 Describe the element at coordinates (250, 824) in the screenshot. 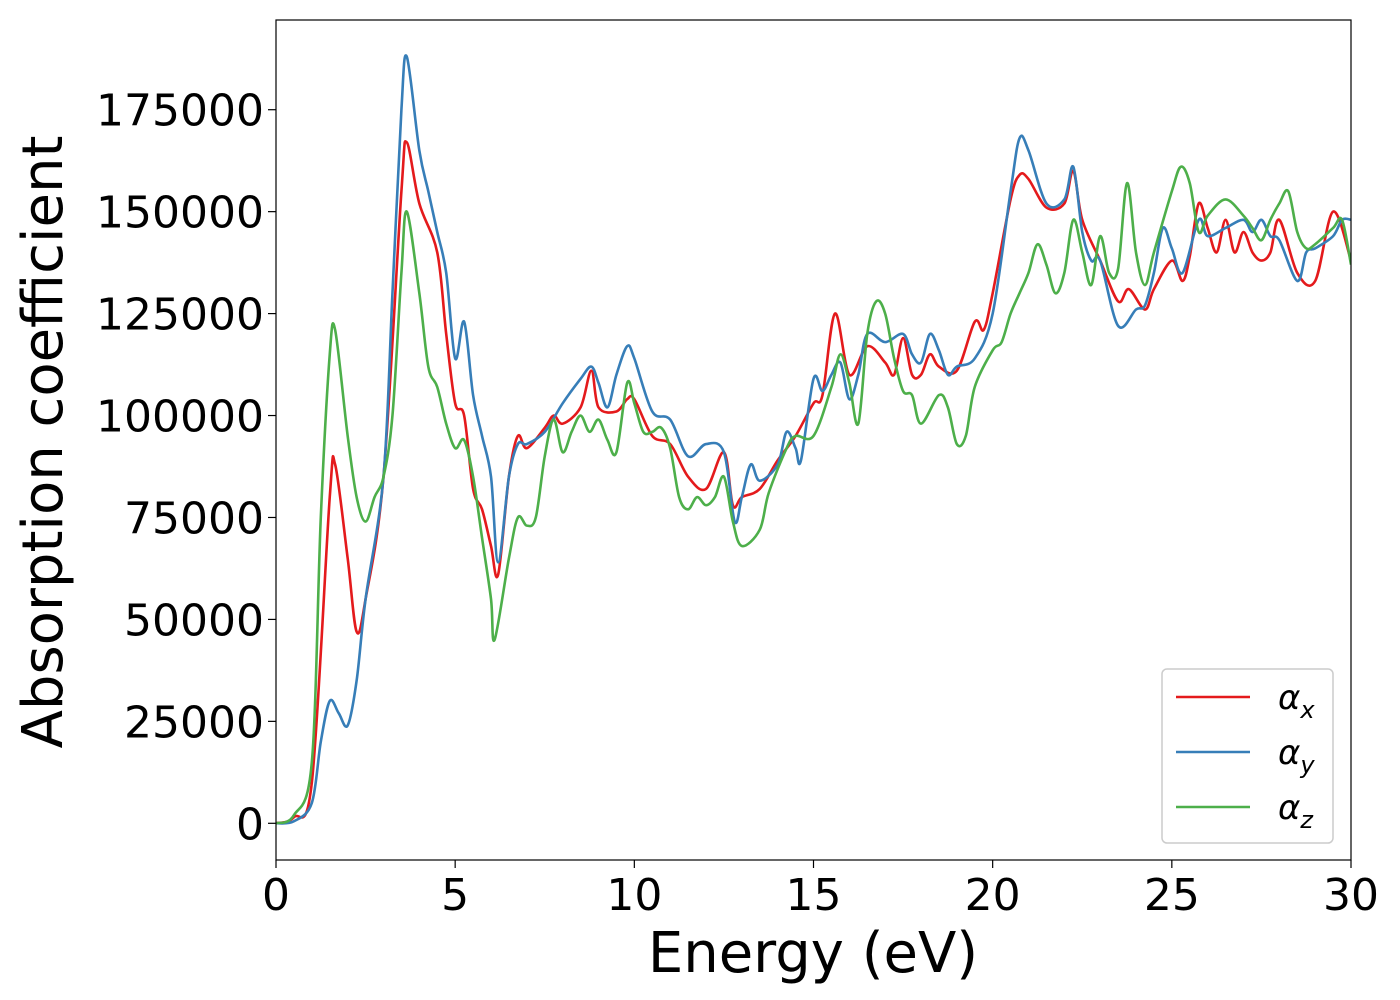

I see `y-tick-label: 0` at that location.